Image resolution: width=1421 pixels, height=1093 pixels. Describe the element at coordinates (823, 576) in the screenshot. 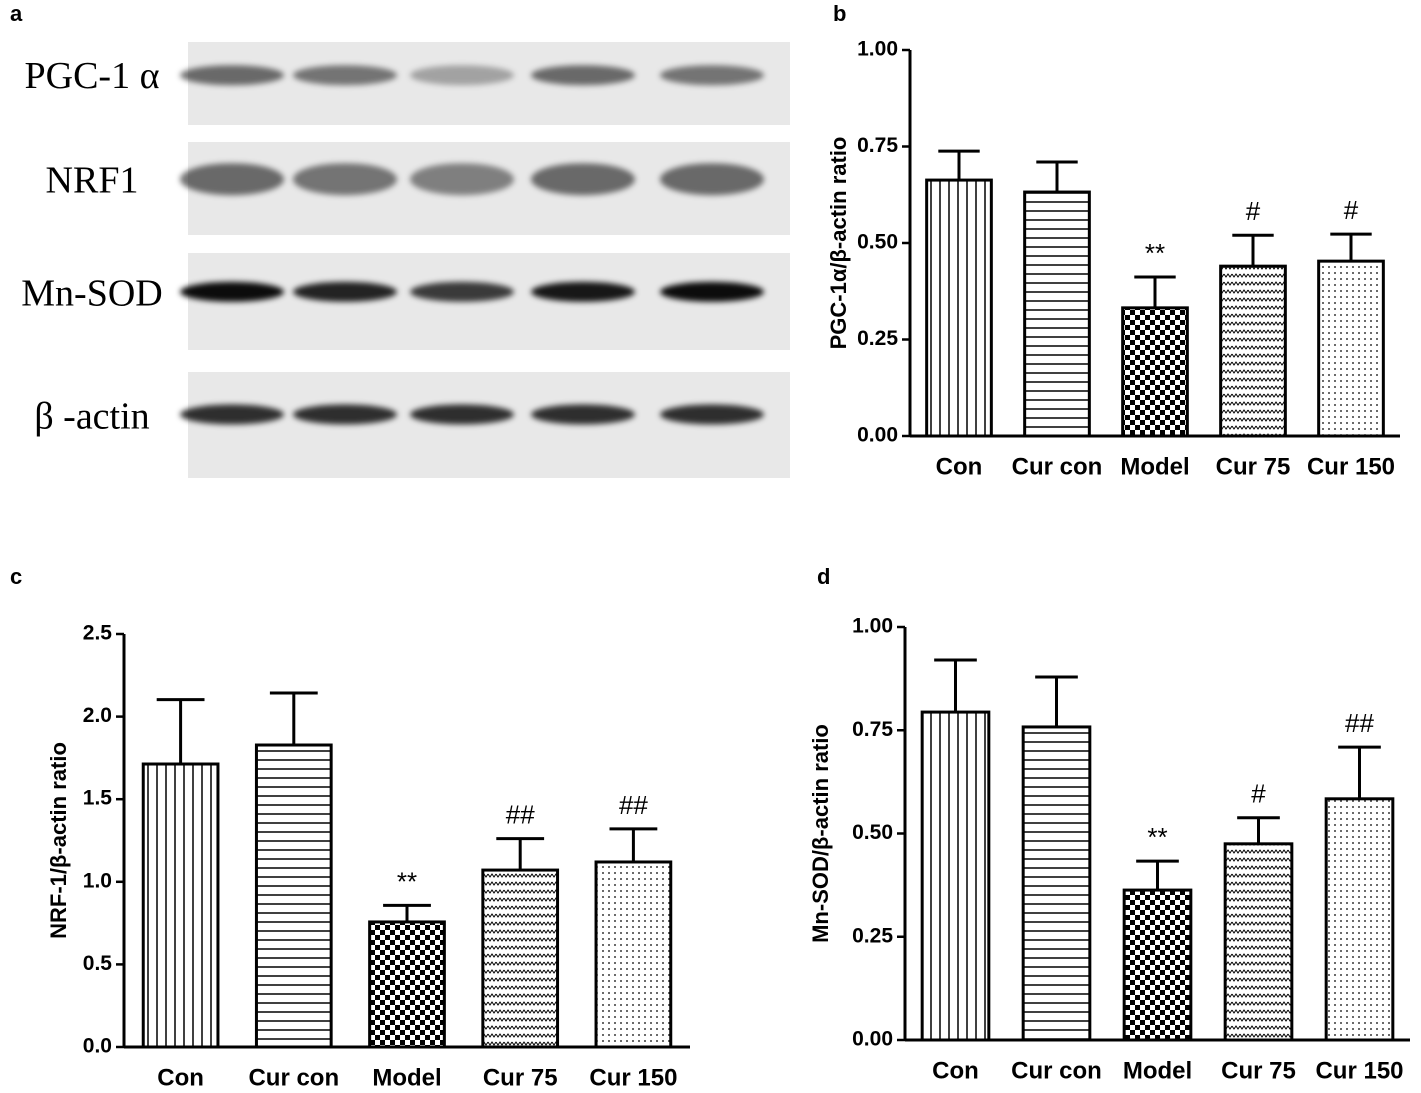

I see `panel-label: d` at that location.